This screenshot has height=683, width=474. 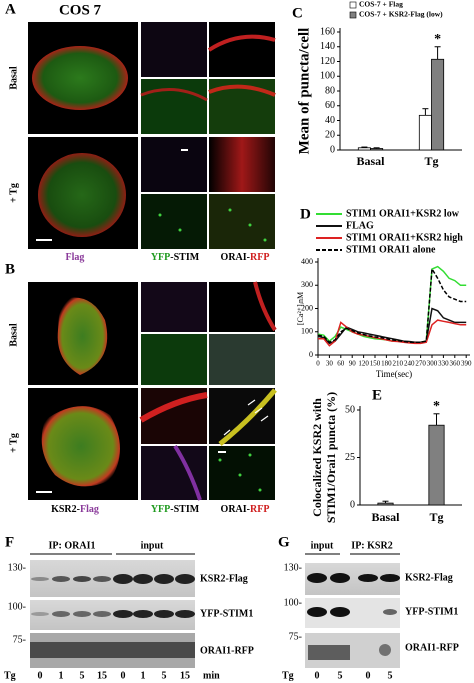 I want to click on x-tick-label: Basal, so click(x=385, y=517).